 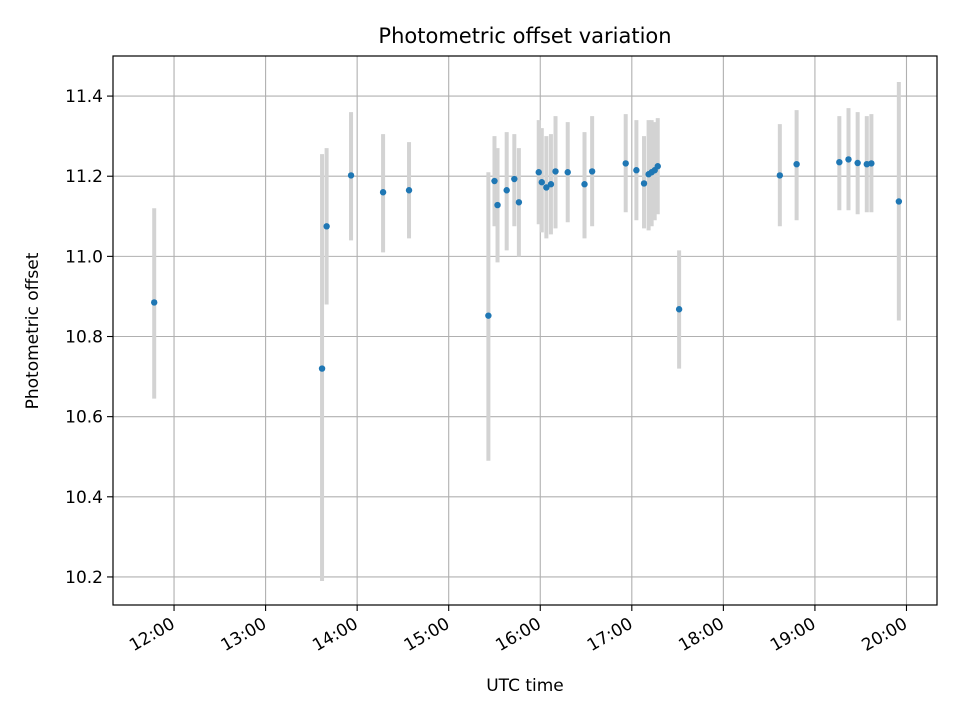 I want to click on y-tick-label: 11.4, so click(x=84, y=97).